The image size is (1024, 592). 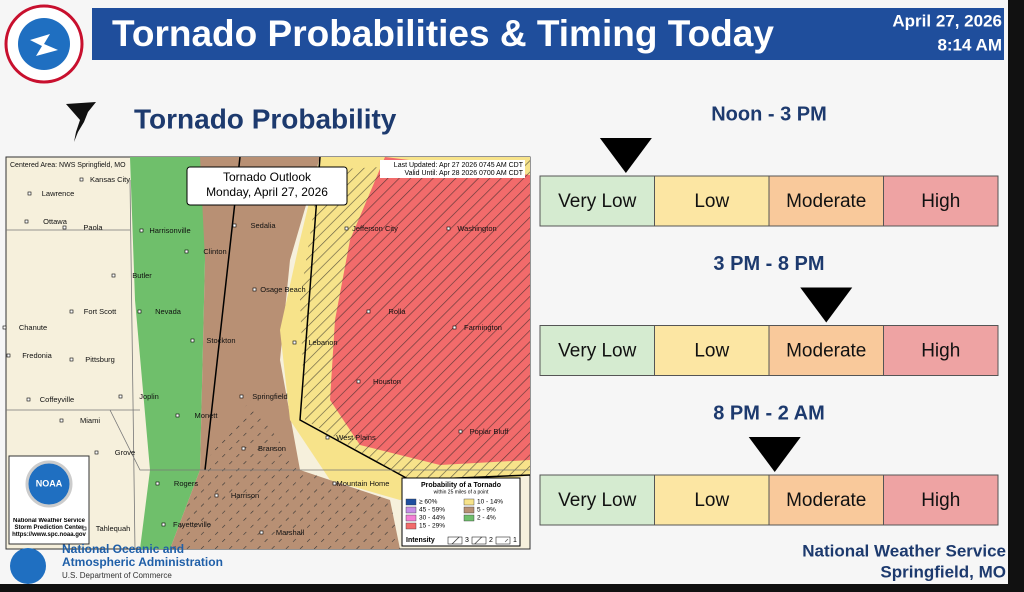 I want to click on city-label: Harrison, so click(x=245, y=495).